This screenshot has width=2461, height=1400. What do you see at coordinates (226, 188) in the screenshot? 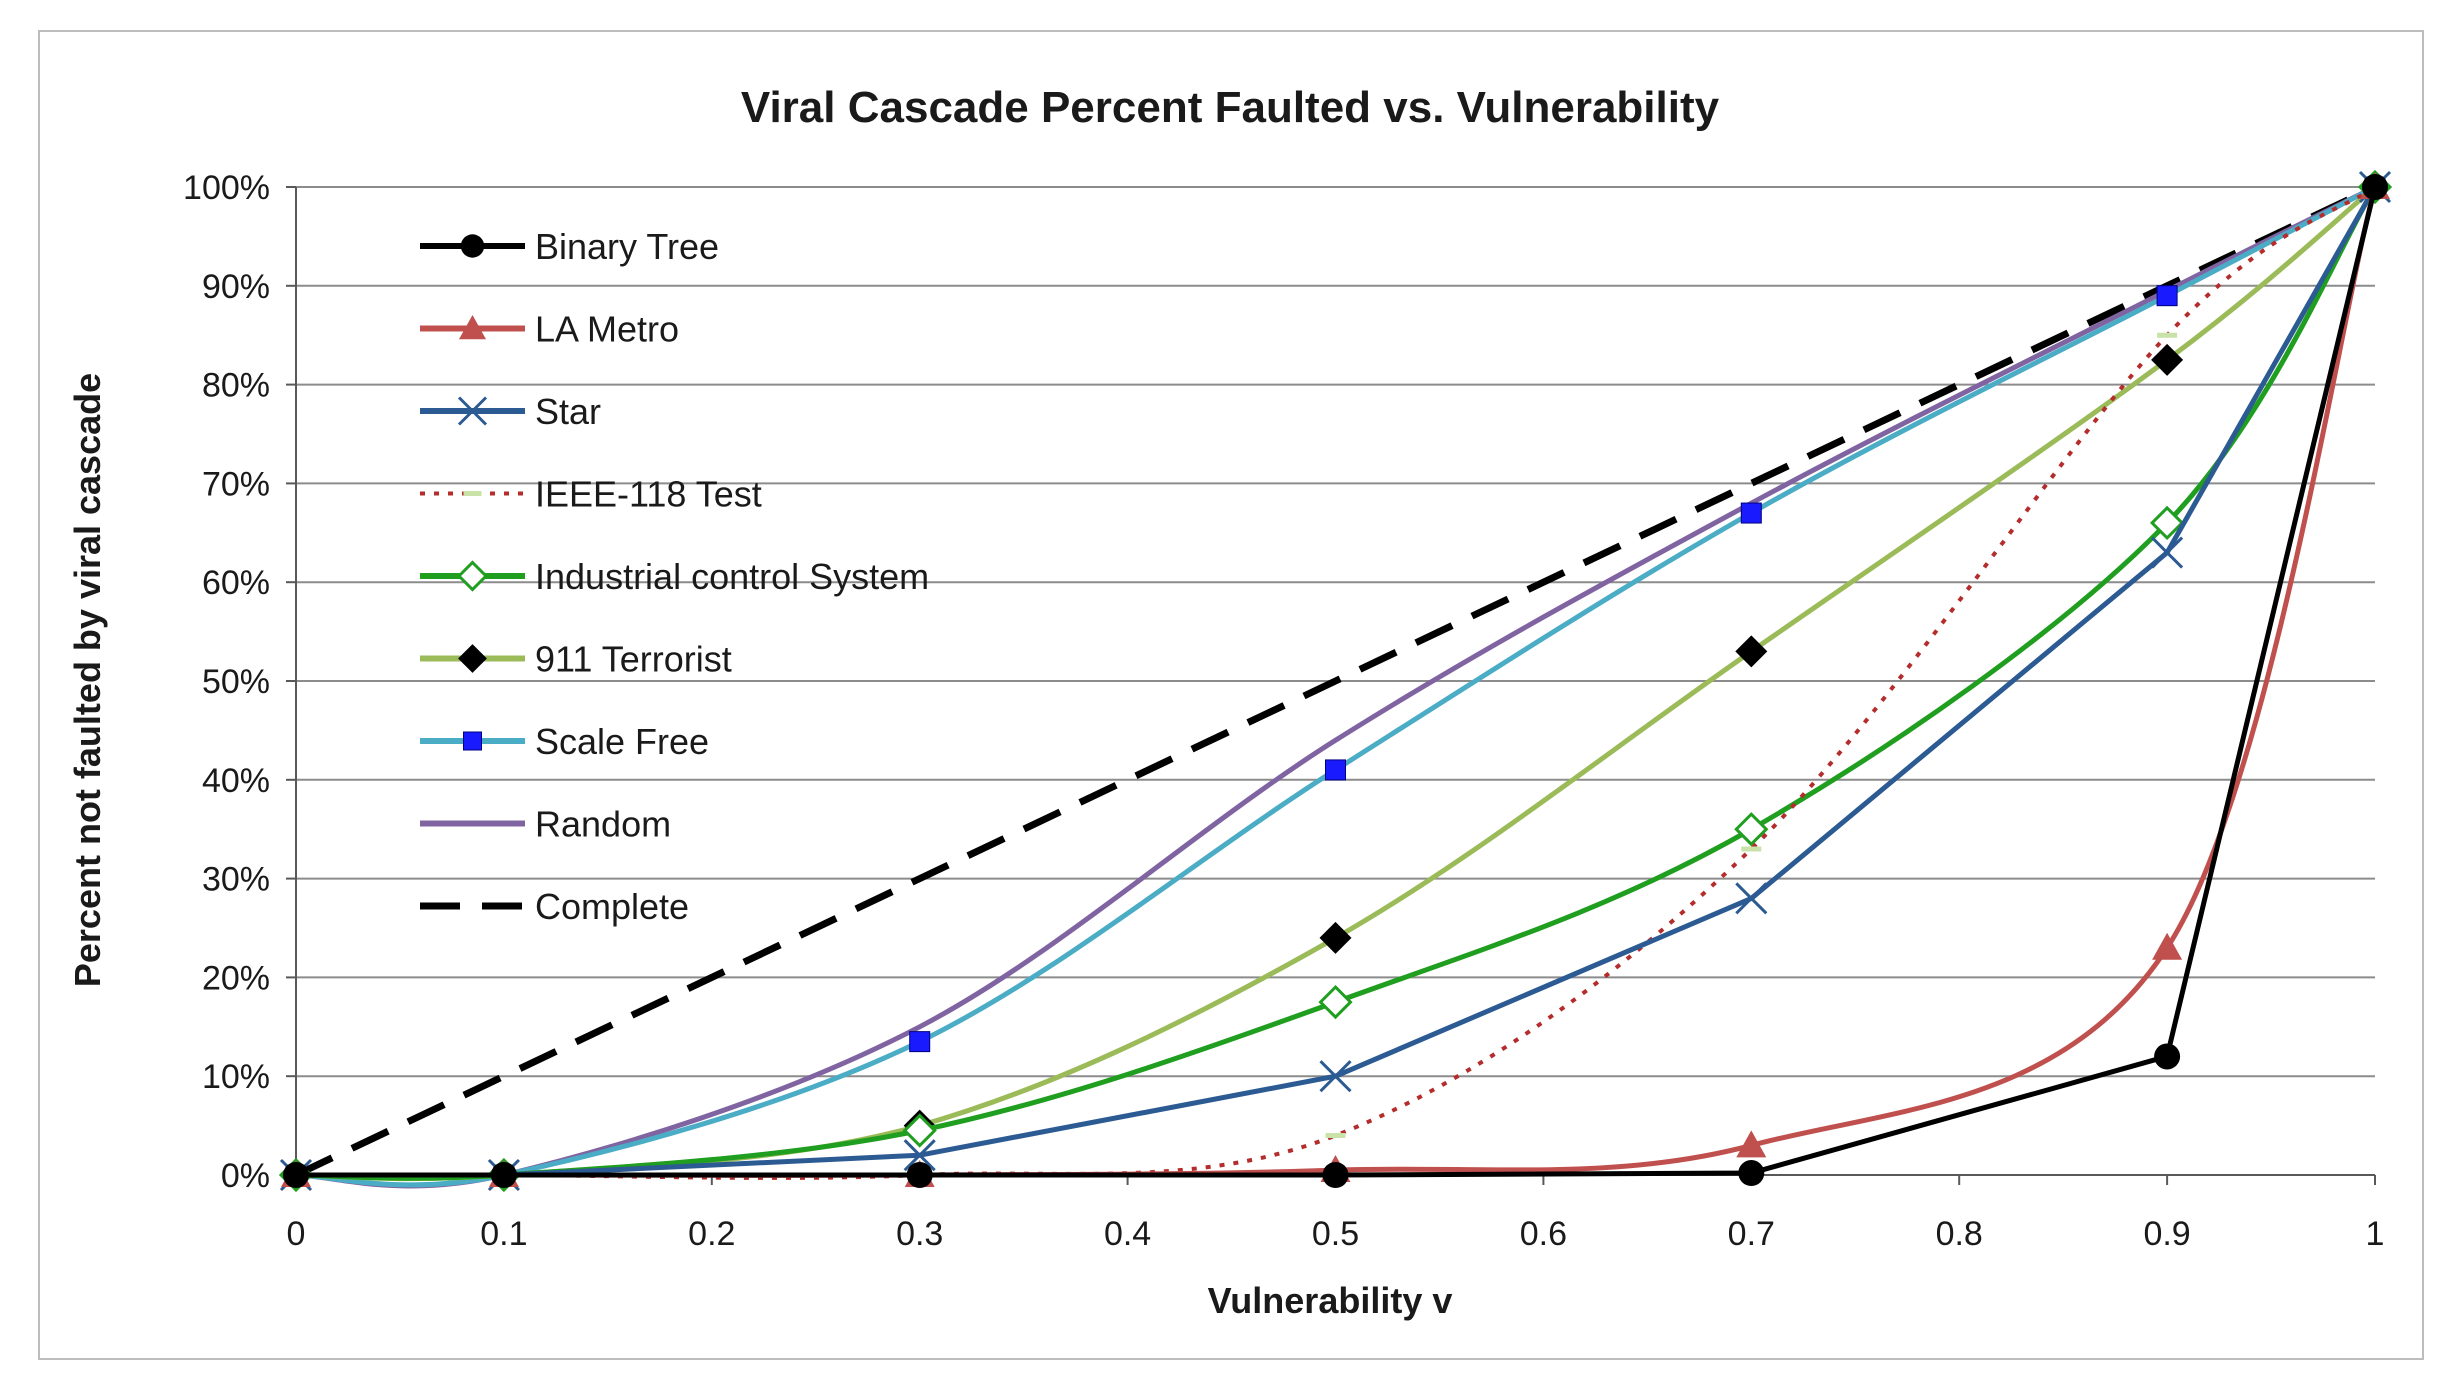
I see `y-tick-label-100: 100%` at bounding box center [226, 188].